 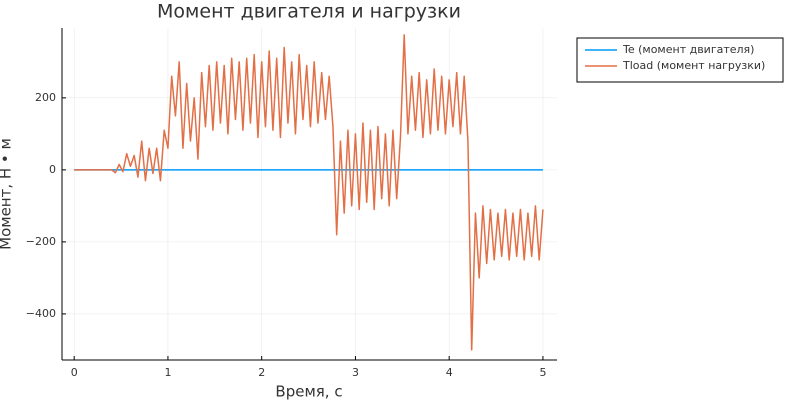 I want to click on legend-box, so click(x=680, y=60).